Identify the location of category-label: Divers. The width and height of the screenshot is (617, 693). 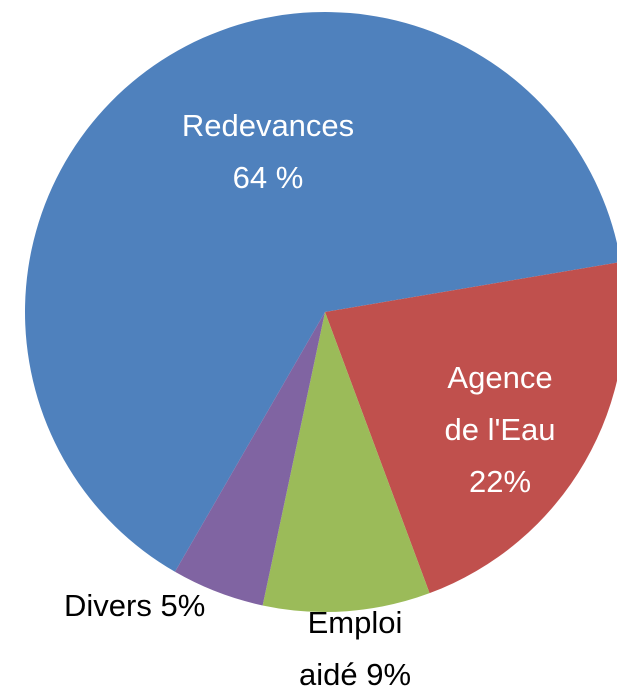
(108, 605).